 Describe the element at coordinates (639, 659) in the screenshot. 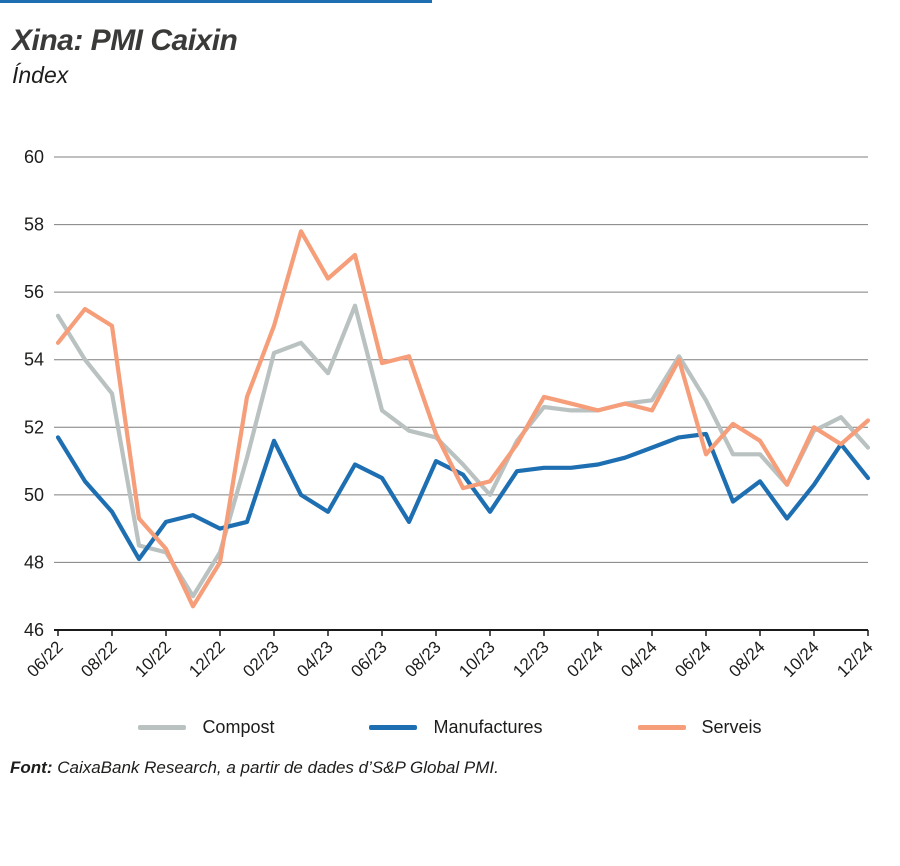

I see `svg-text: 04/24` at that location.